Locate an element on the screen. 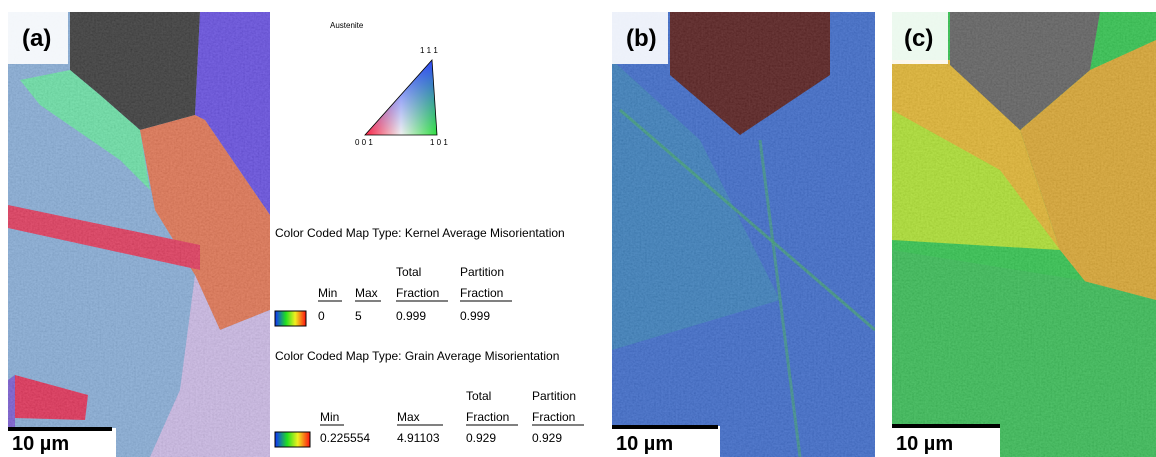 The height and width of the screenshot is (457, 1156). panel-label: (b) is located at coordinates (641, 38).